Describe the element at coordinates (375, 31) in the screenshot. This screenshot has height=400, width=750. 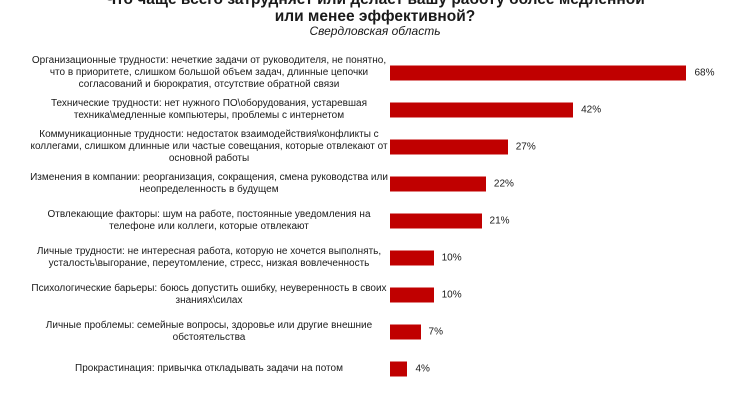
I see `chart-subtitle: Свердловская область` at that location.